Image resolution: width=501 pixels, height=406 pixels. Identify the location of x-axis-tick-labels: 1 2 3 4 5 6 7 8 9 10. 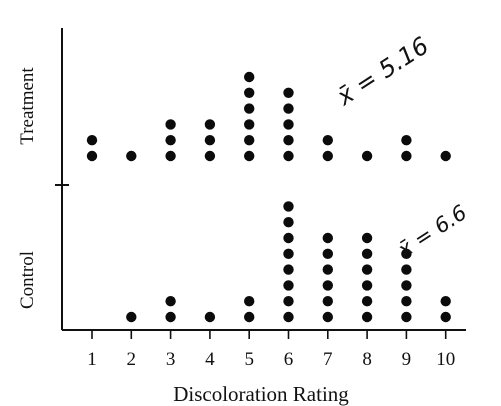
(271, 359).